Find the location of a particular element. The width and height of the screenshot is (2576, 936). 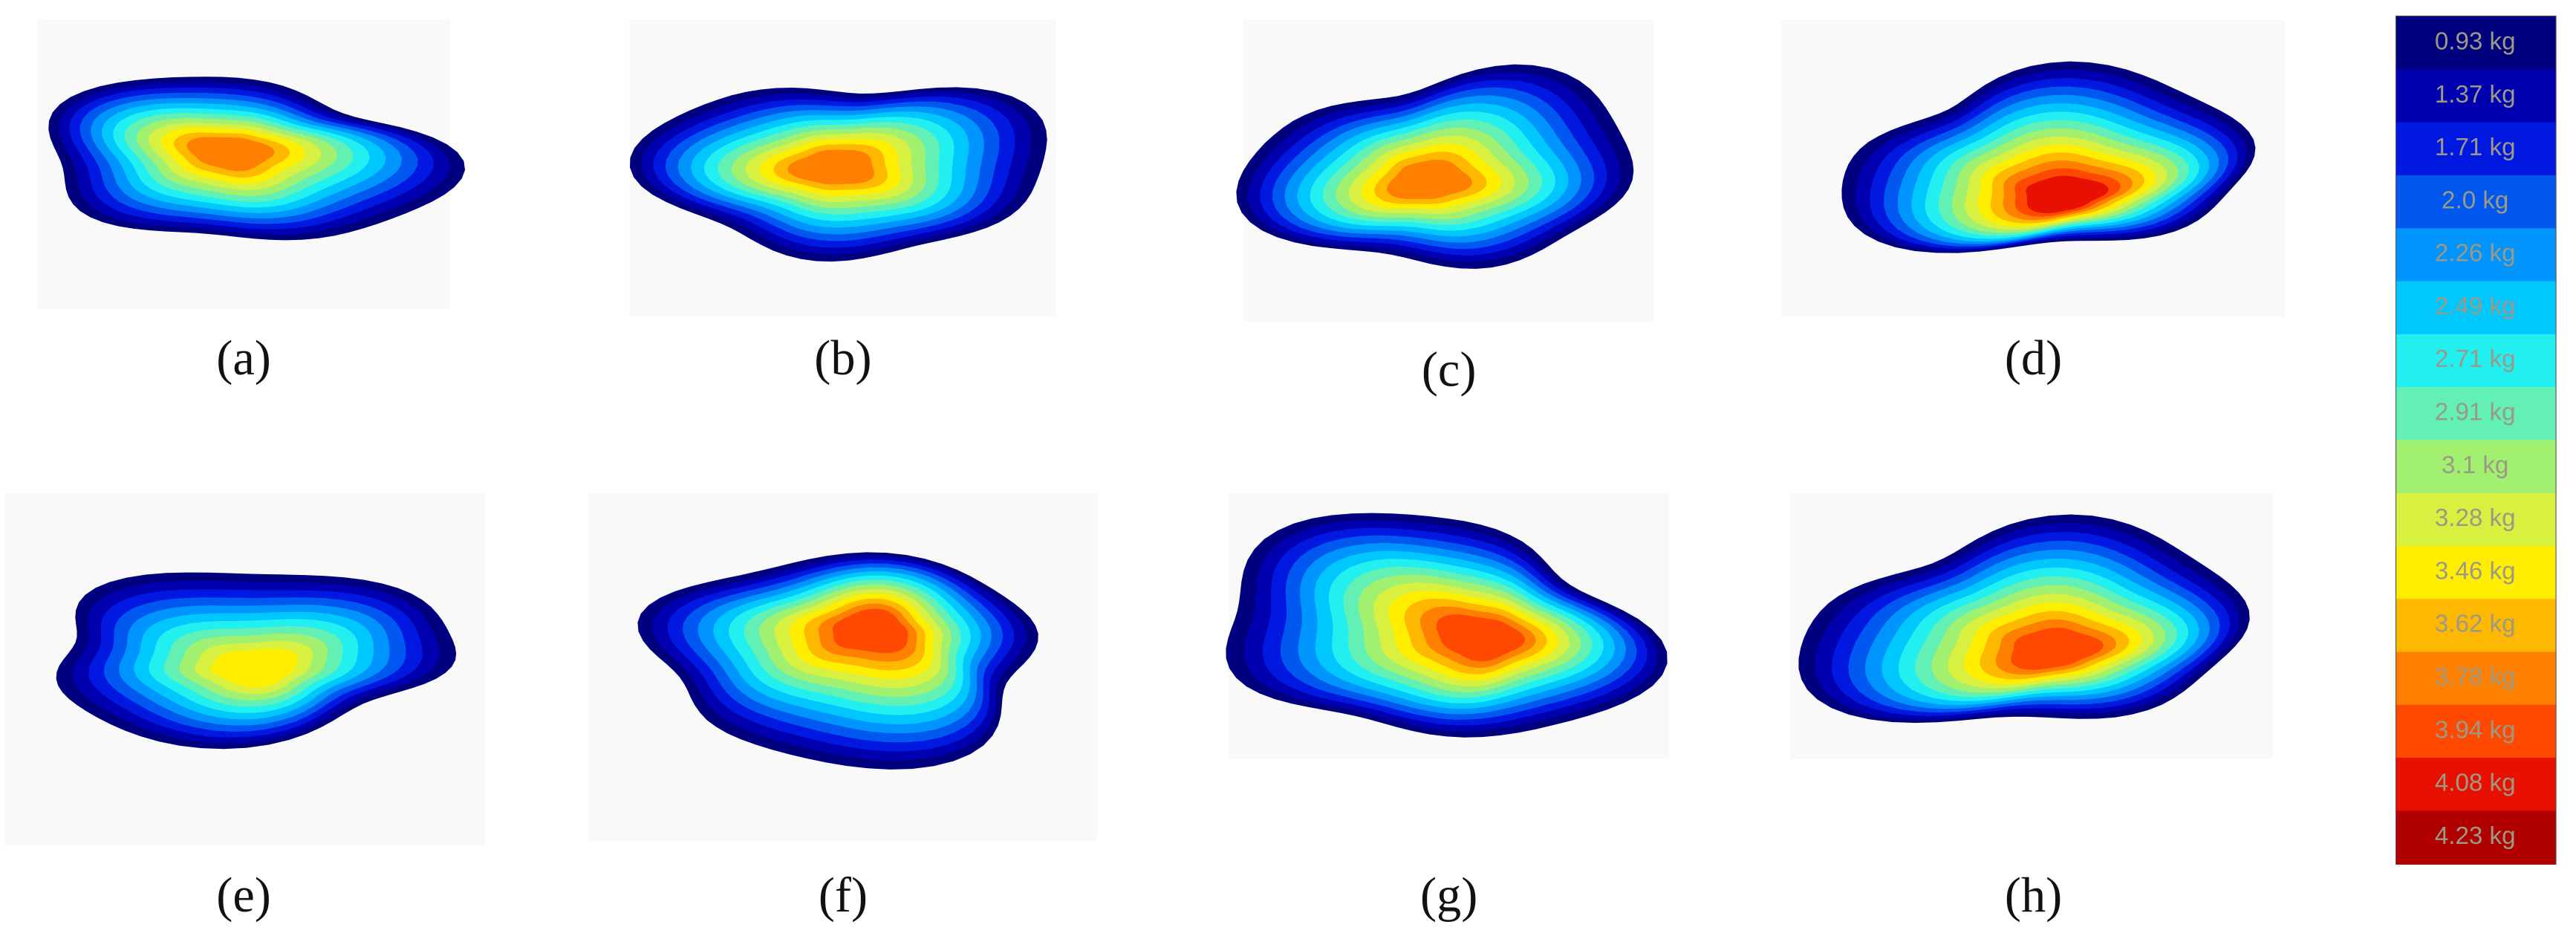

panel-label: (e) is located at coordinates (243, 896).